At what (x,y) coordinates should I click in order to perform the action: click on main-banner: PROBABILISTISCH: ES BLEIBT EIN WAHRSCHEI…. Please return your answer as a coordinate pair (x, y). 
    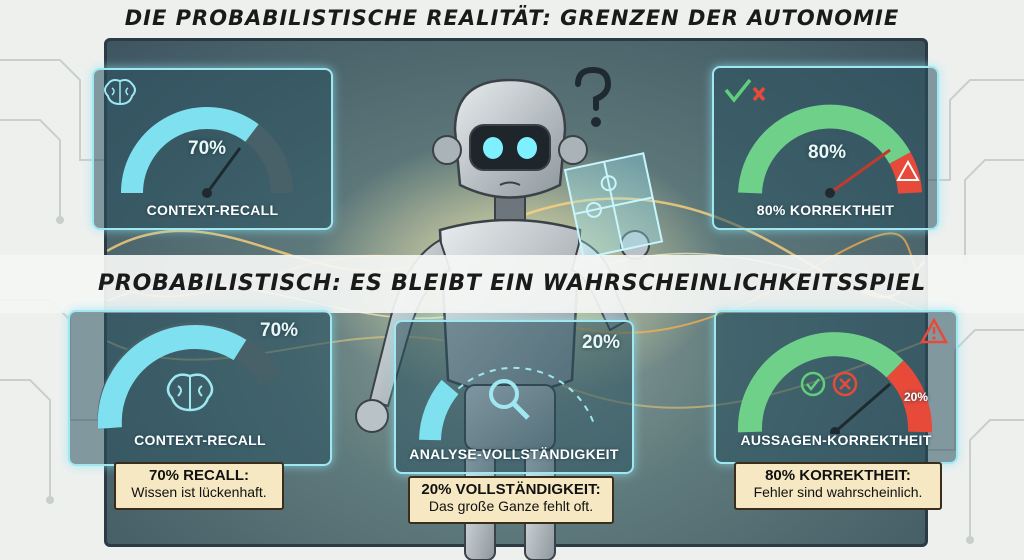
    Looking at the image, I should click on (512, 284).